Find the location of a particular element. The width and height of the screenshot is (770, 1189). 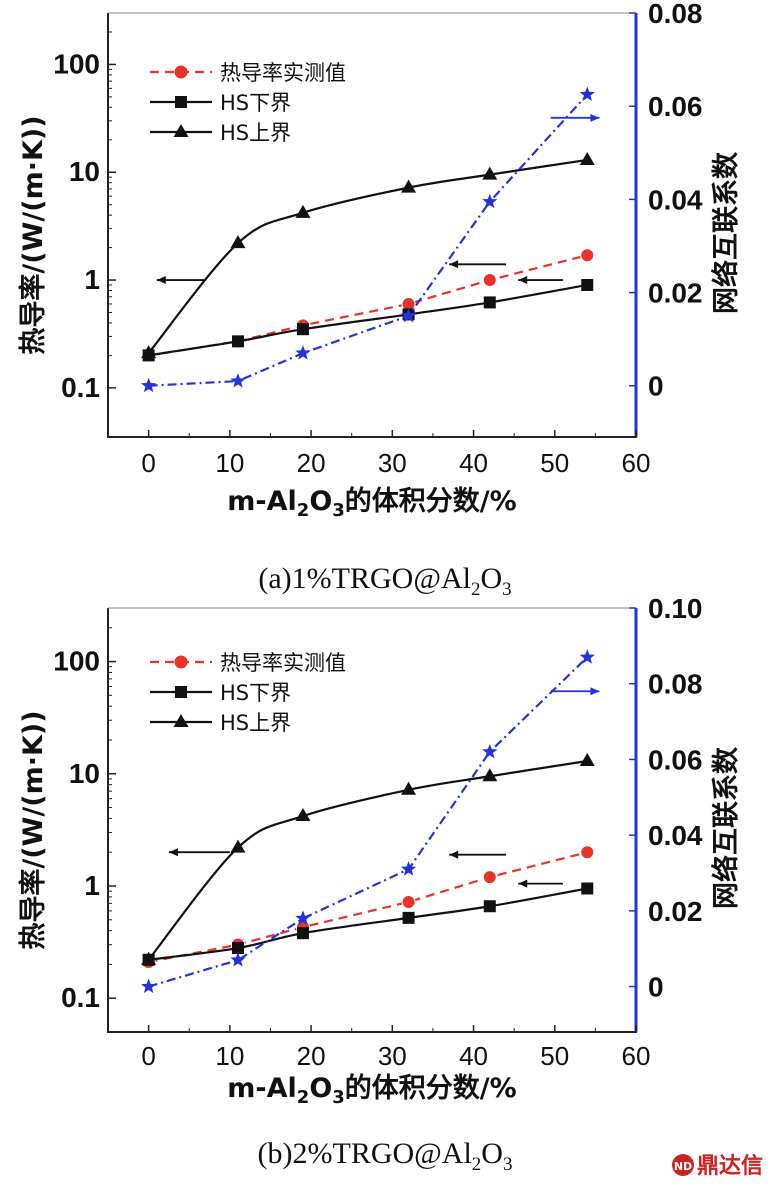

caption-part: (a)1%TRGO@Al is located at coordinates (364, 578).